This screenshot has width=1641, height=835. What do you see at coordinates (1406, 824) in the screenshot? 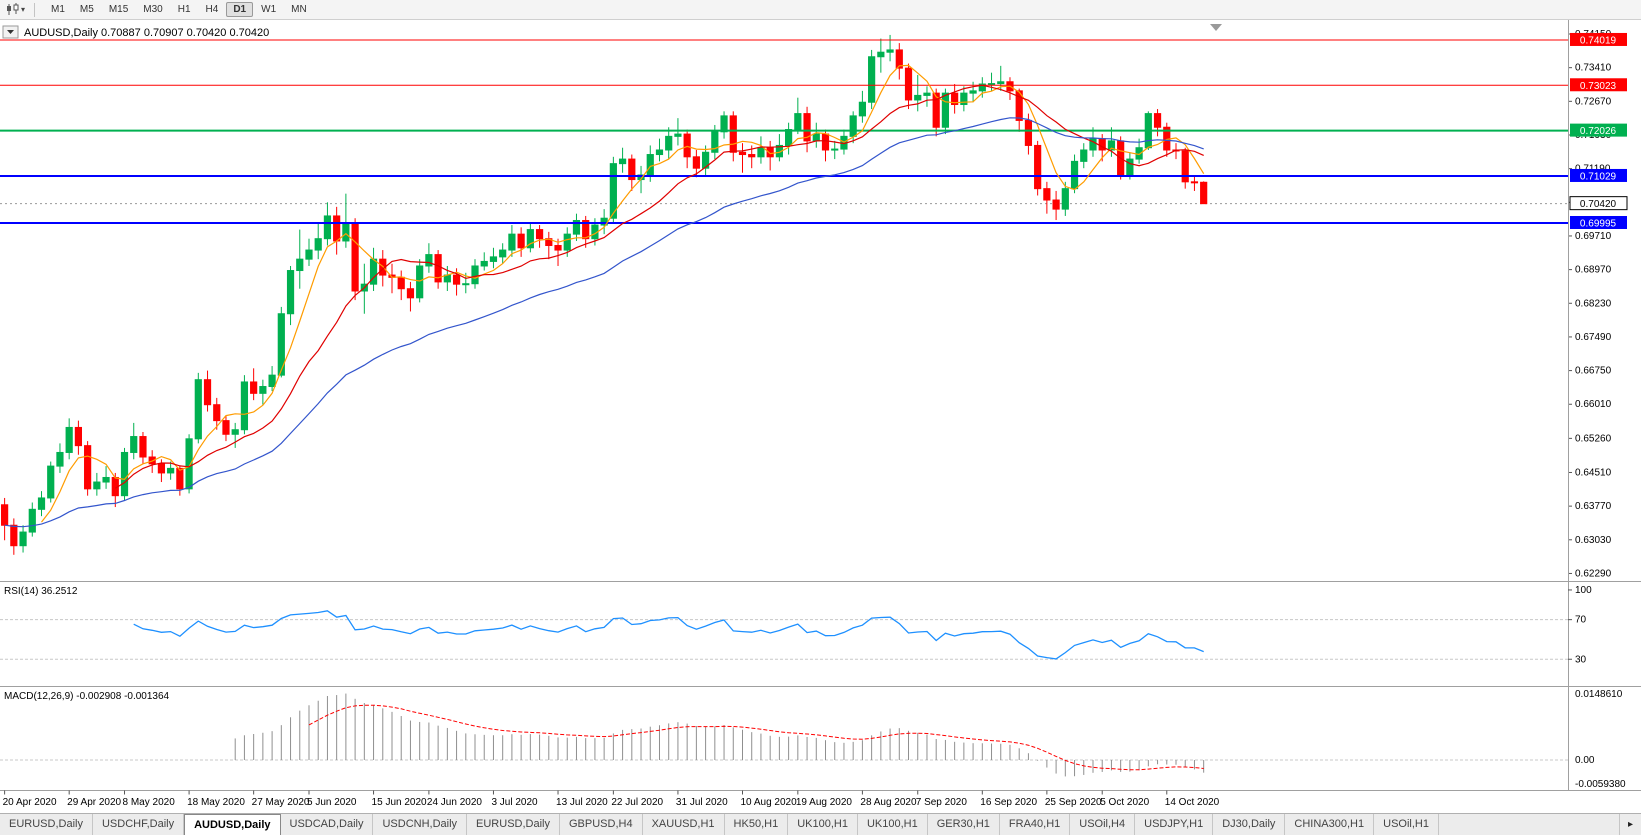
I see `chart-tab-usoil-h1: USOil,H1` at bounding box center [1406, 824].